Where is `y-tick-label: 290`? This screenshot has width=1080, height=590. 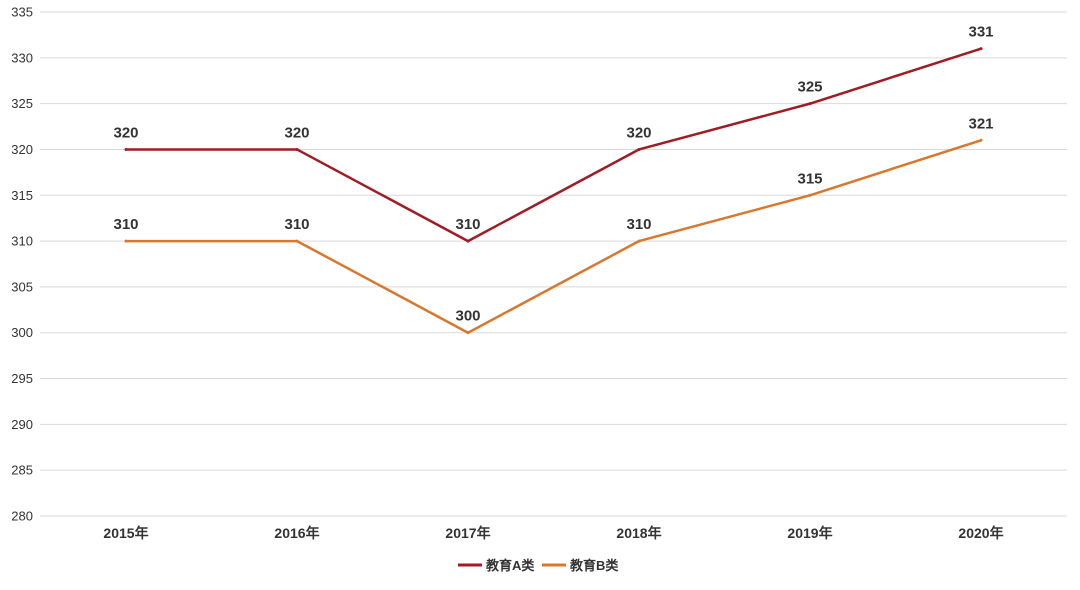 y-tick-label: 290 is located at coordinates (22, 424).